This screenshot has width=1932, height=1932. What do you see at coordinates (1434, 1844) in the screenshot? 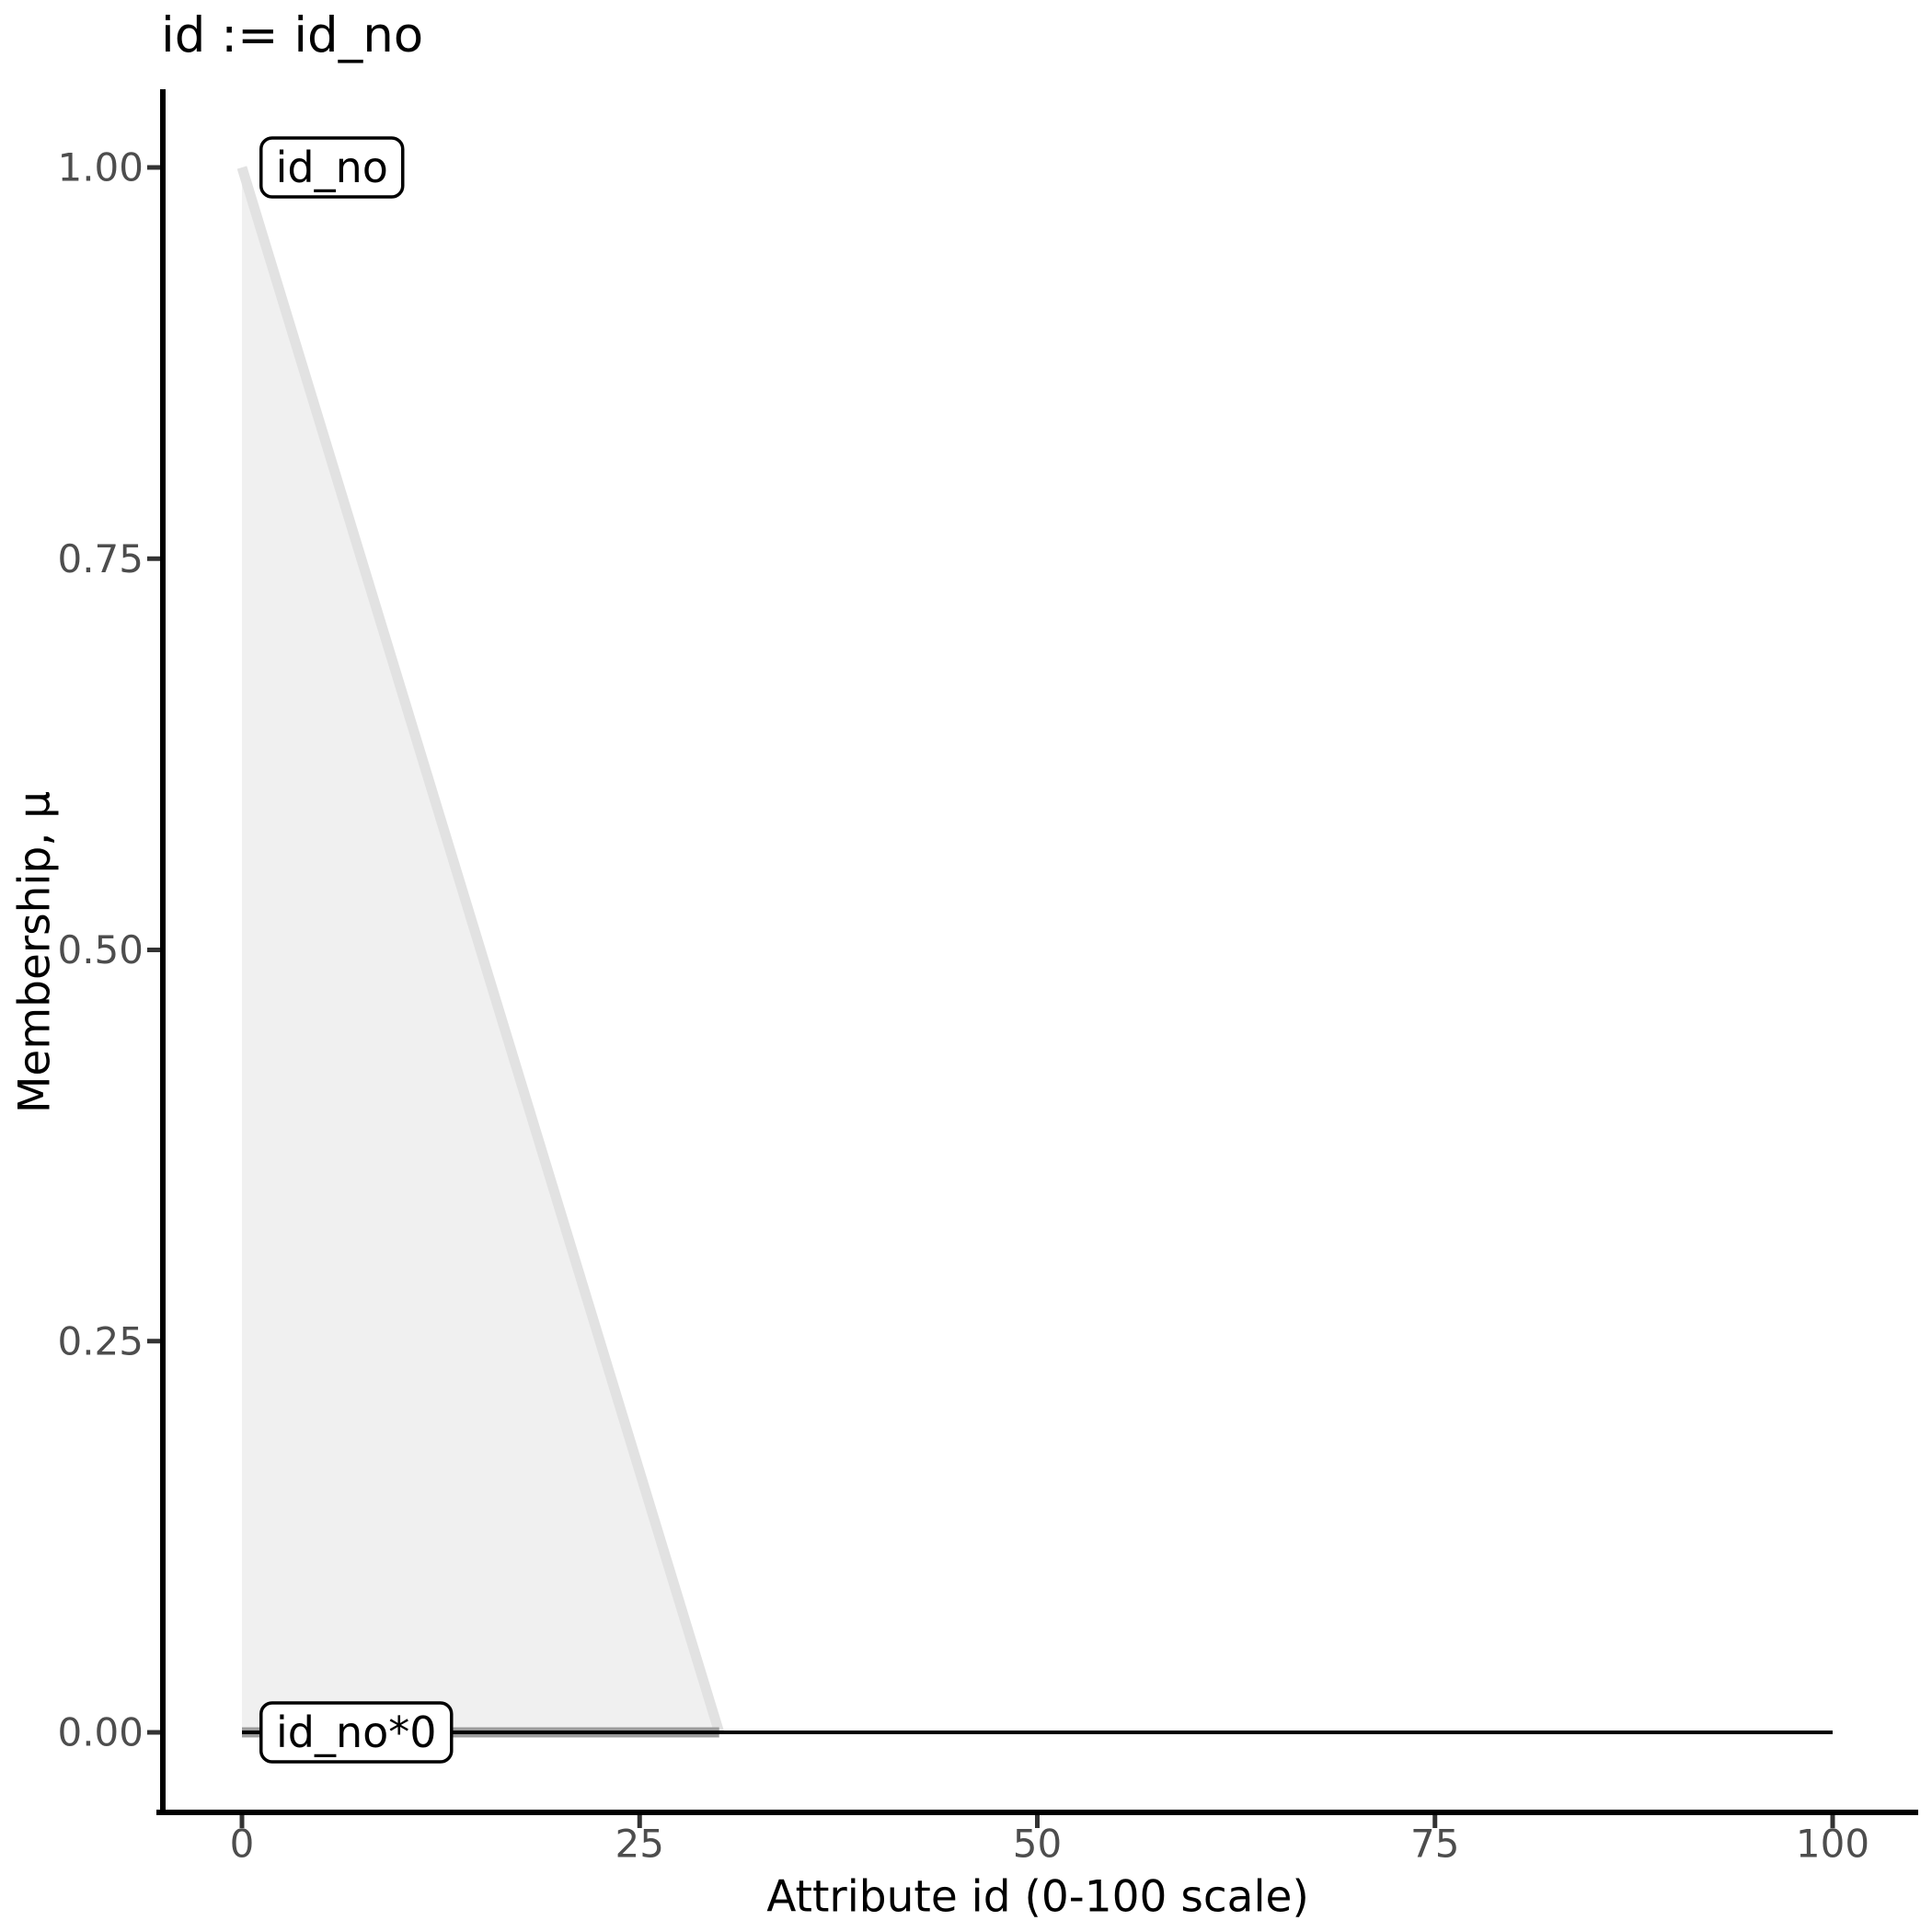
I see `x-tick-label: 75` at bounding box center [1434, 1844].